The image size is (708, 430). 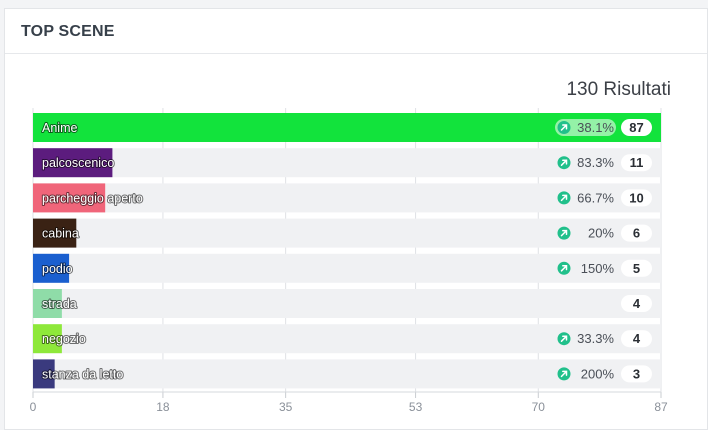 I want to click on change-percent: 20%, so click(x=601, y=233).